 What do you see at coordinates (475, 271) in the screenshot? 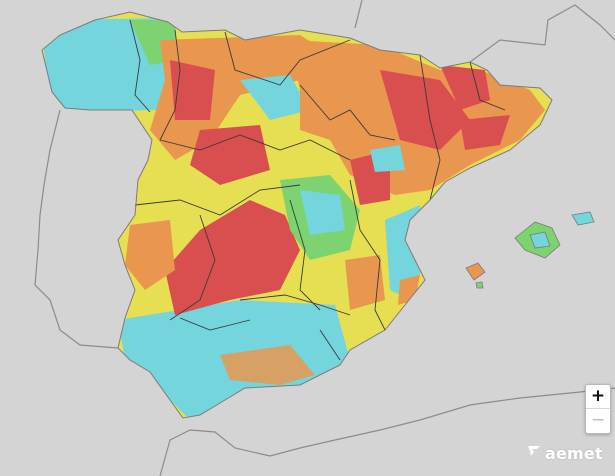
I see `island-ibiza` at bounding box center [475, 271].